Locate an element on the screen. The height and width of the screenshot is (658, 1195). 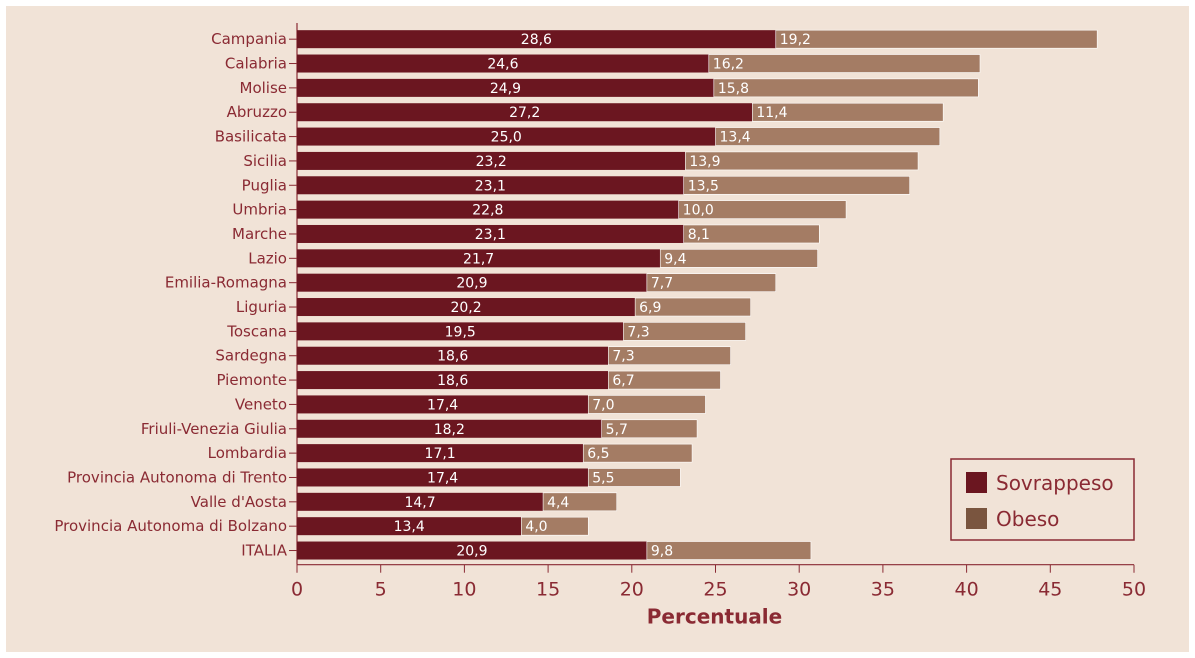
category-label: Sicilia is located at coordinates (265, 161).